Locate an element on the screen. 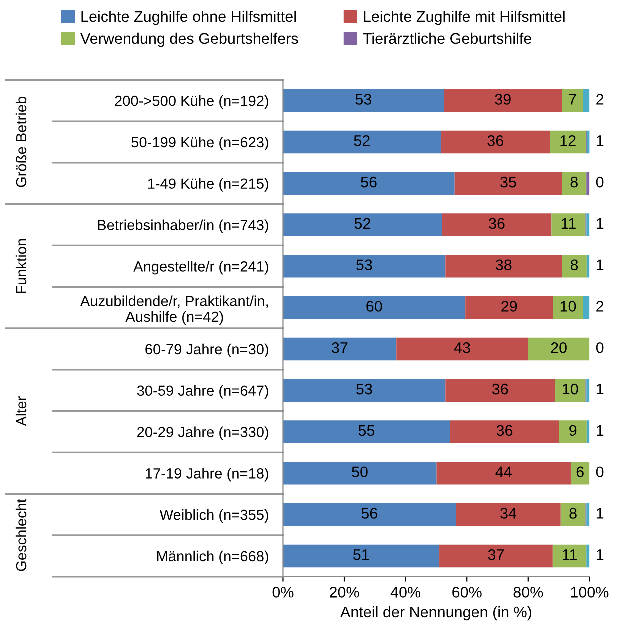 The height and width of the screenshot is (641, 628). y-tick-label: 17-19 Jahre (n=18) is located at coordinates (207, 475).